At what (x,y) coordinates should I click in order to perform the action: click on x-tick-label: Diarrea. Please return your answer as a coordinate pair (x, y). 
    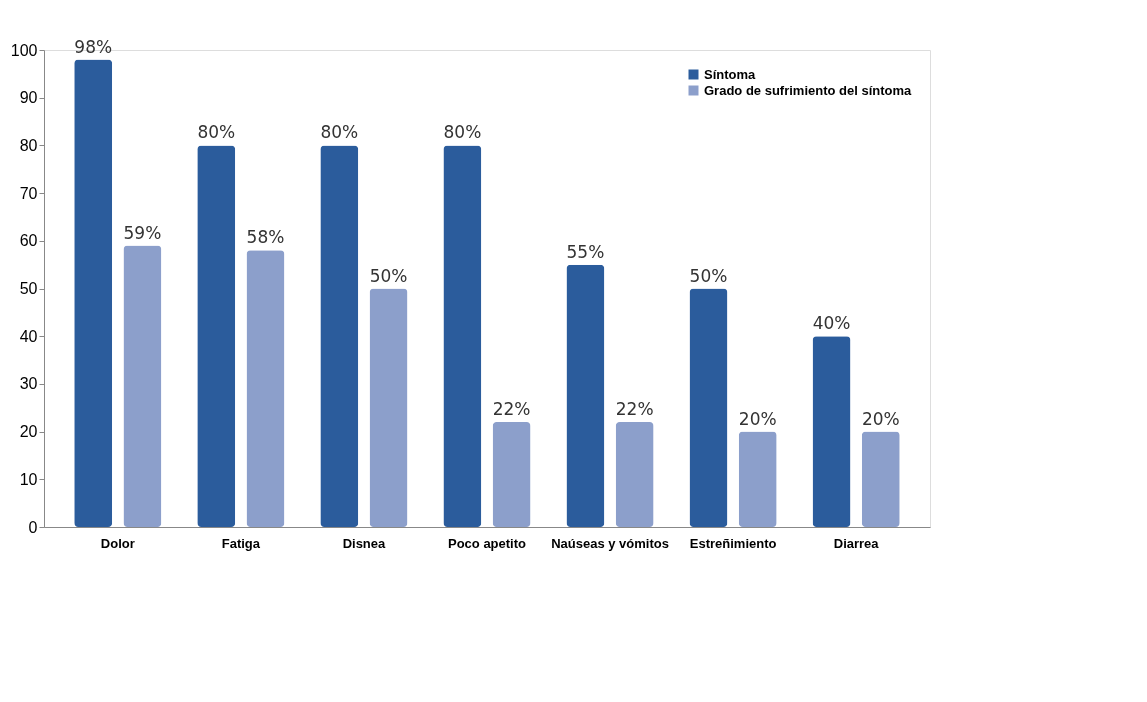
    Looking at the image, I should click on (856, 543).